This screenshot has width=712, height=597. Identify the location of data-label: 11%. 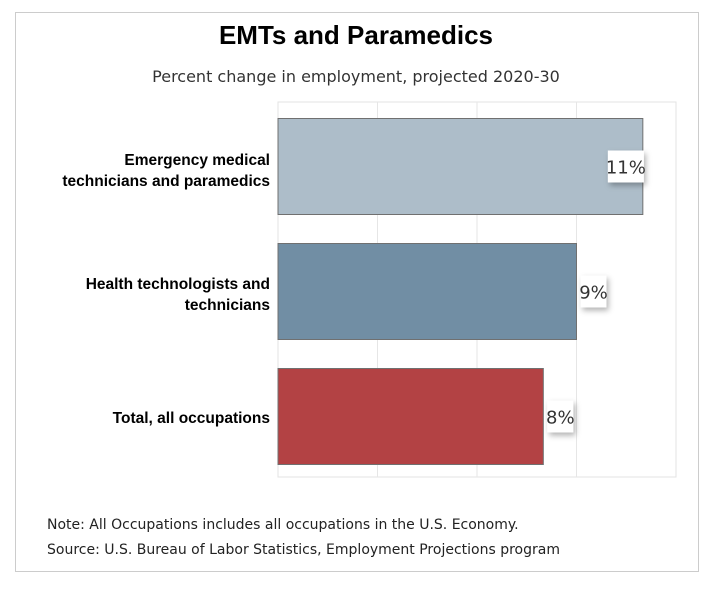
(626, 168).